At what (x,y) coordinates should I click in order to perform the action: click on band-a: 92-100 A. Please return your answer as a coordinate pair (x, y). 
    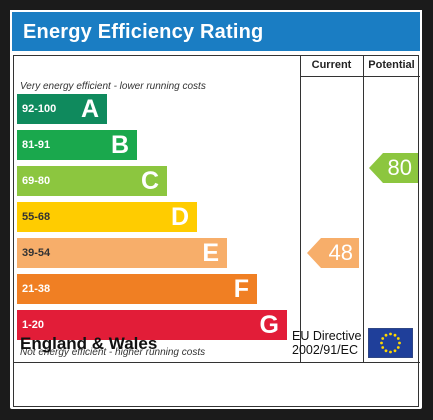
    Looking at the image, I should click on (62, 109).